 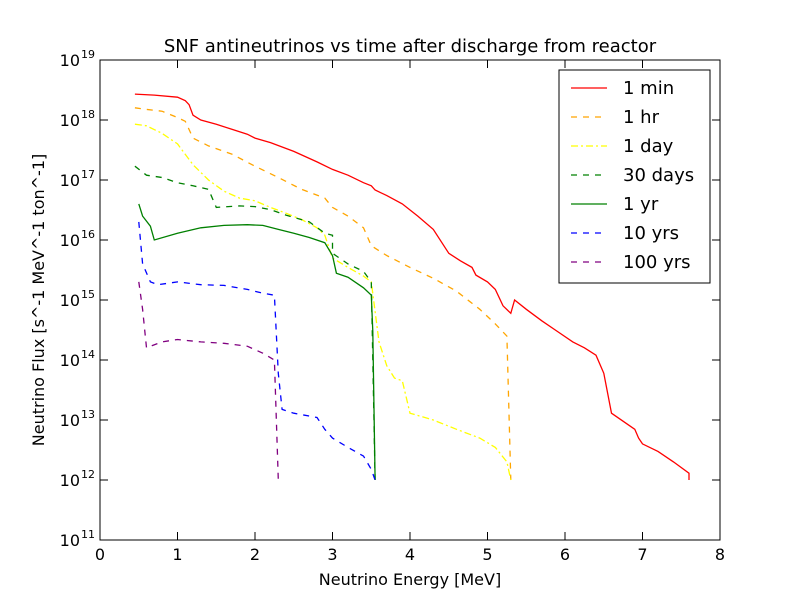 I want to click on legend-label: 1 yr, so click(x=641, y=204).